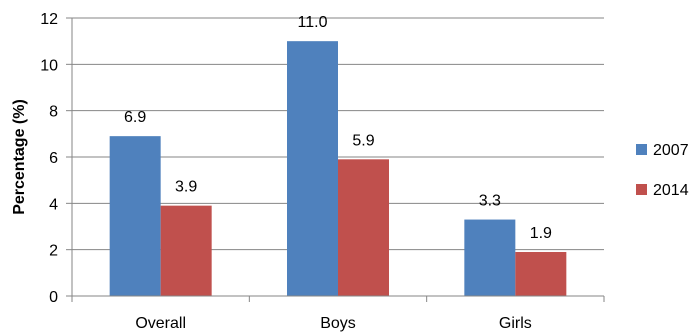 The height and width of the screenshot is (335, 696). Describe the element at coordinates (186, 250) in the screenshot. I see `bar-2014-overall` at that location.